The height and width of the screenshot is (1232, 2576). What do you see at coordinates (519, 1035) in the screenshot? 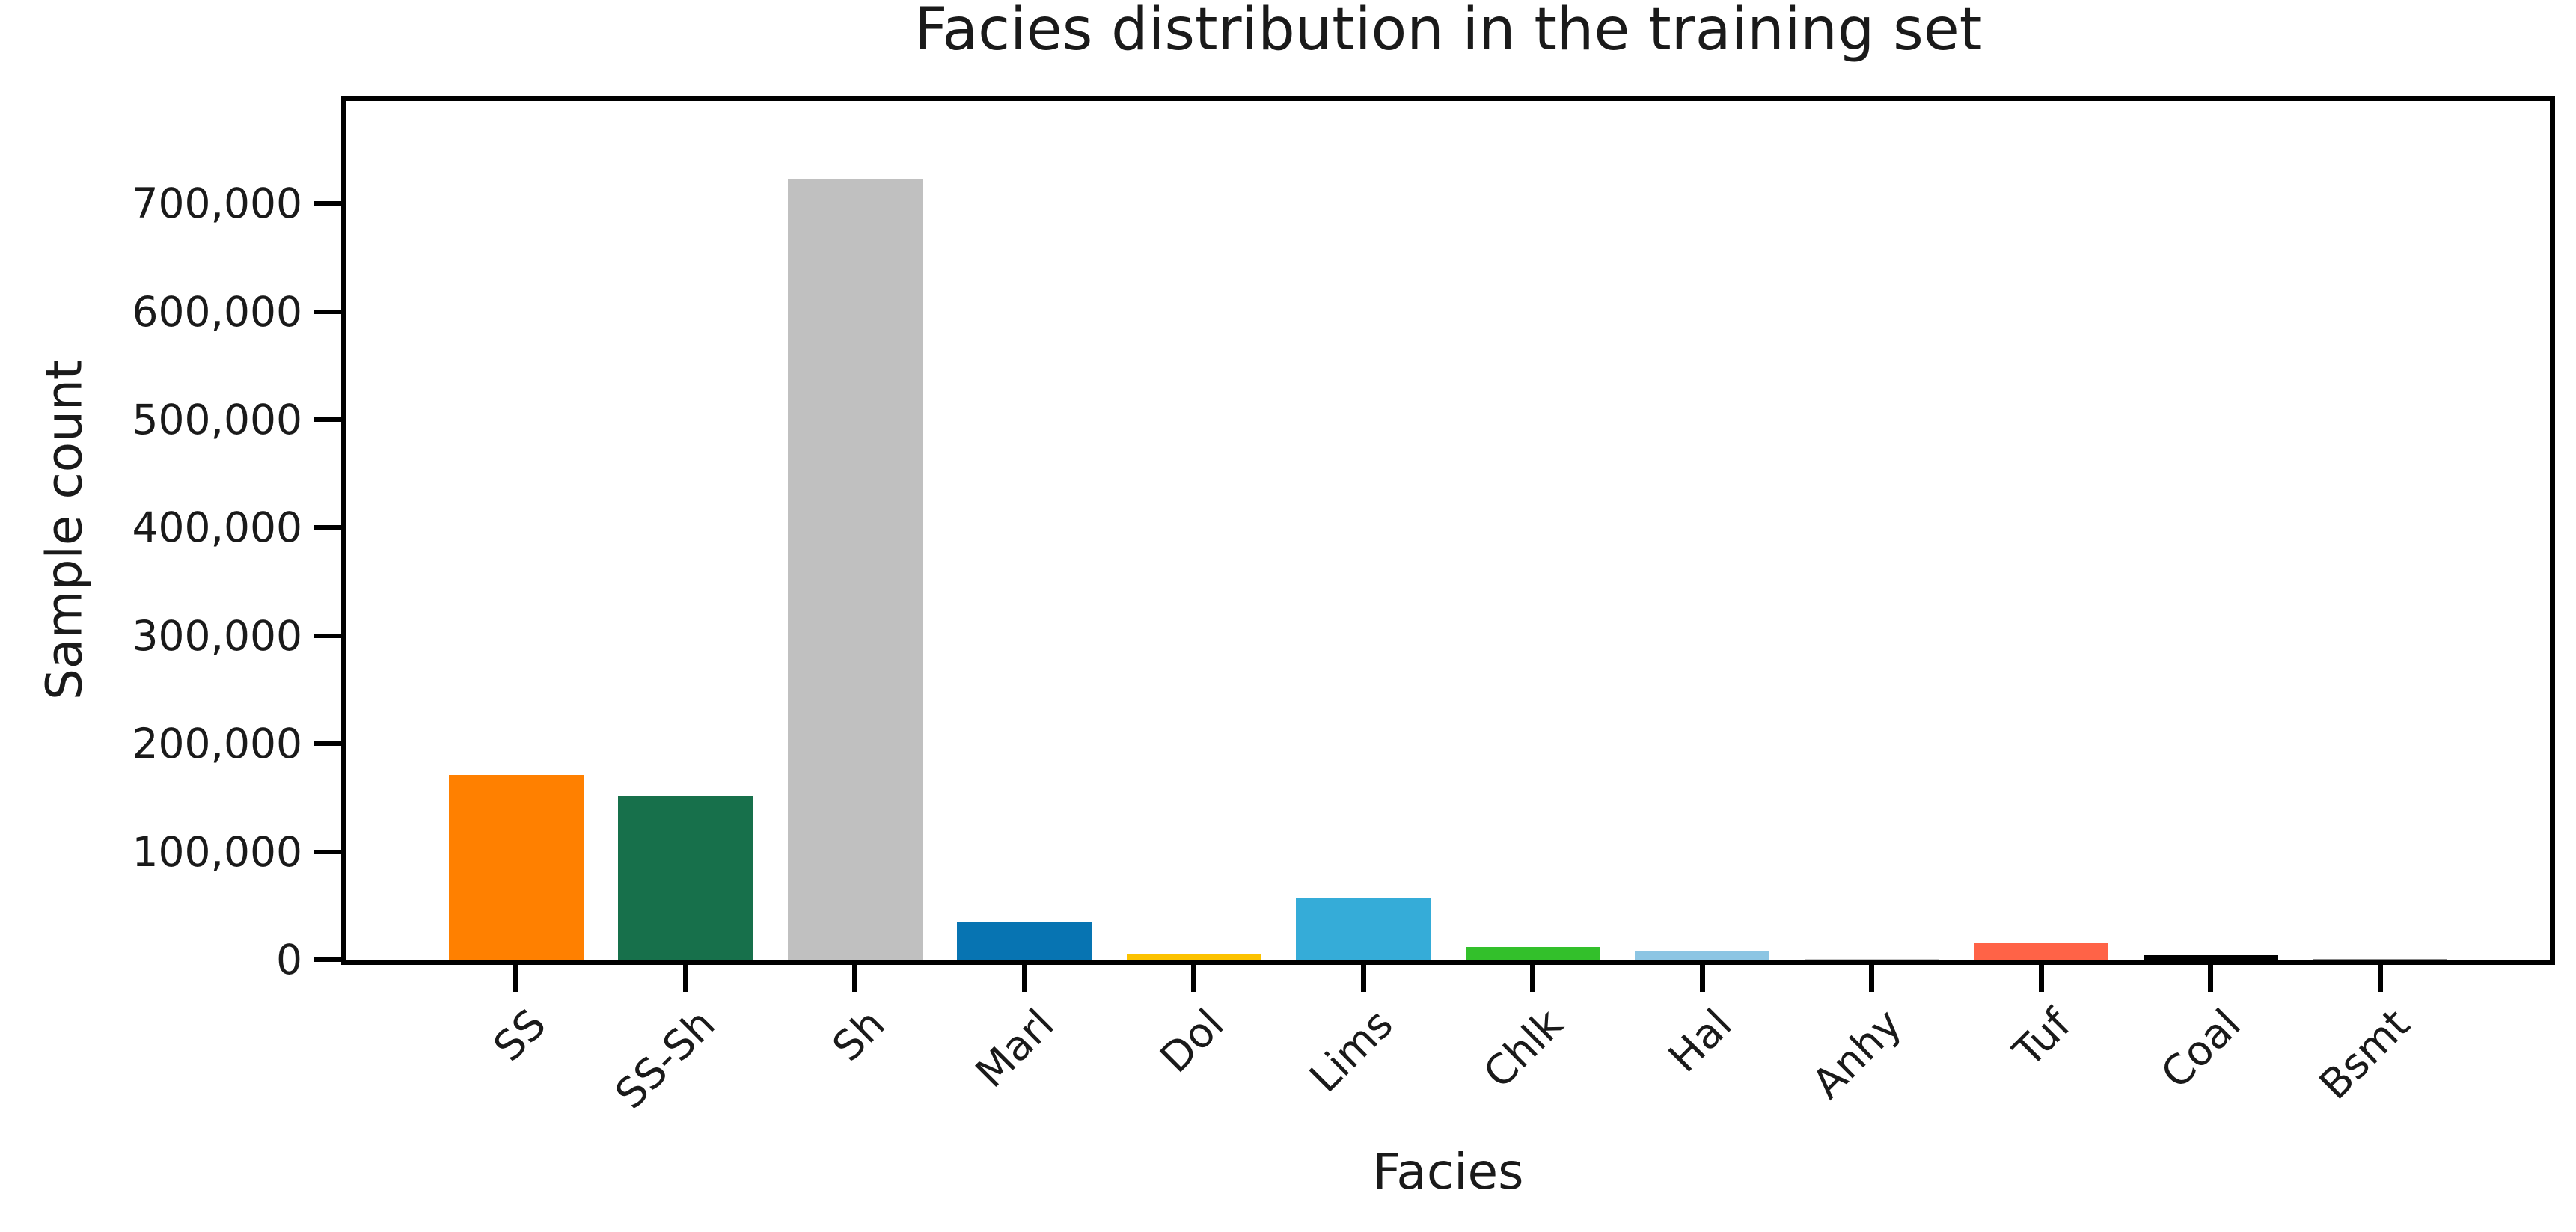
I see `x-tick-label-ss: SS` at bounding box center [519, 1035].